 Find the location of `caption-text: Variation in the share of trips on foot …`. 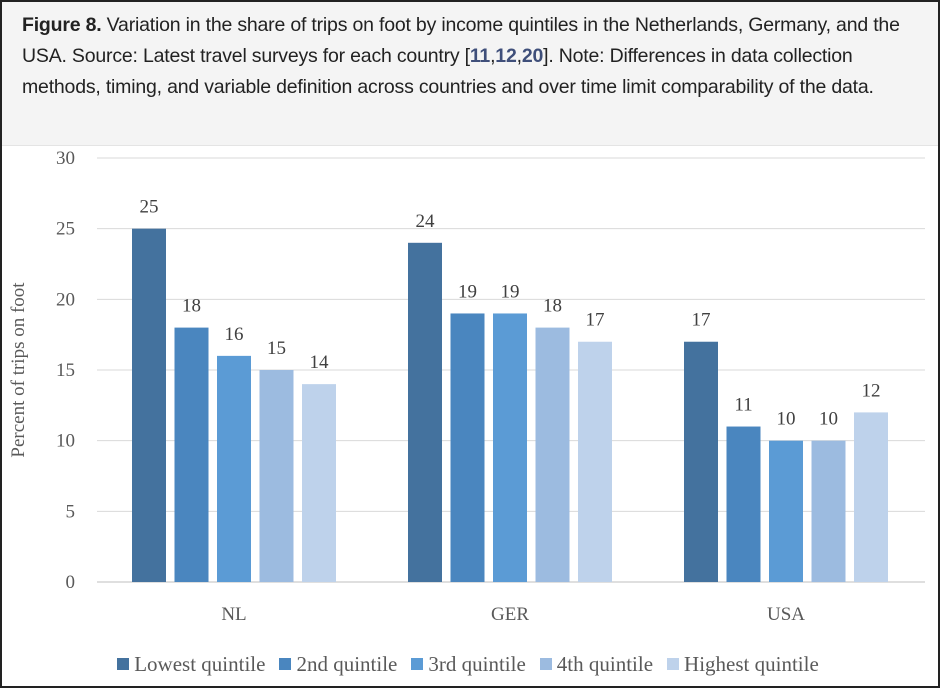

caption-text: Variation in the share of trips on foot … is located at coordinates (461, 40).